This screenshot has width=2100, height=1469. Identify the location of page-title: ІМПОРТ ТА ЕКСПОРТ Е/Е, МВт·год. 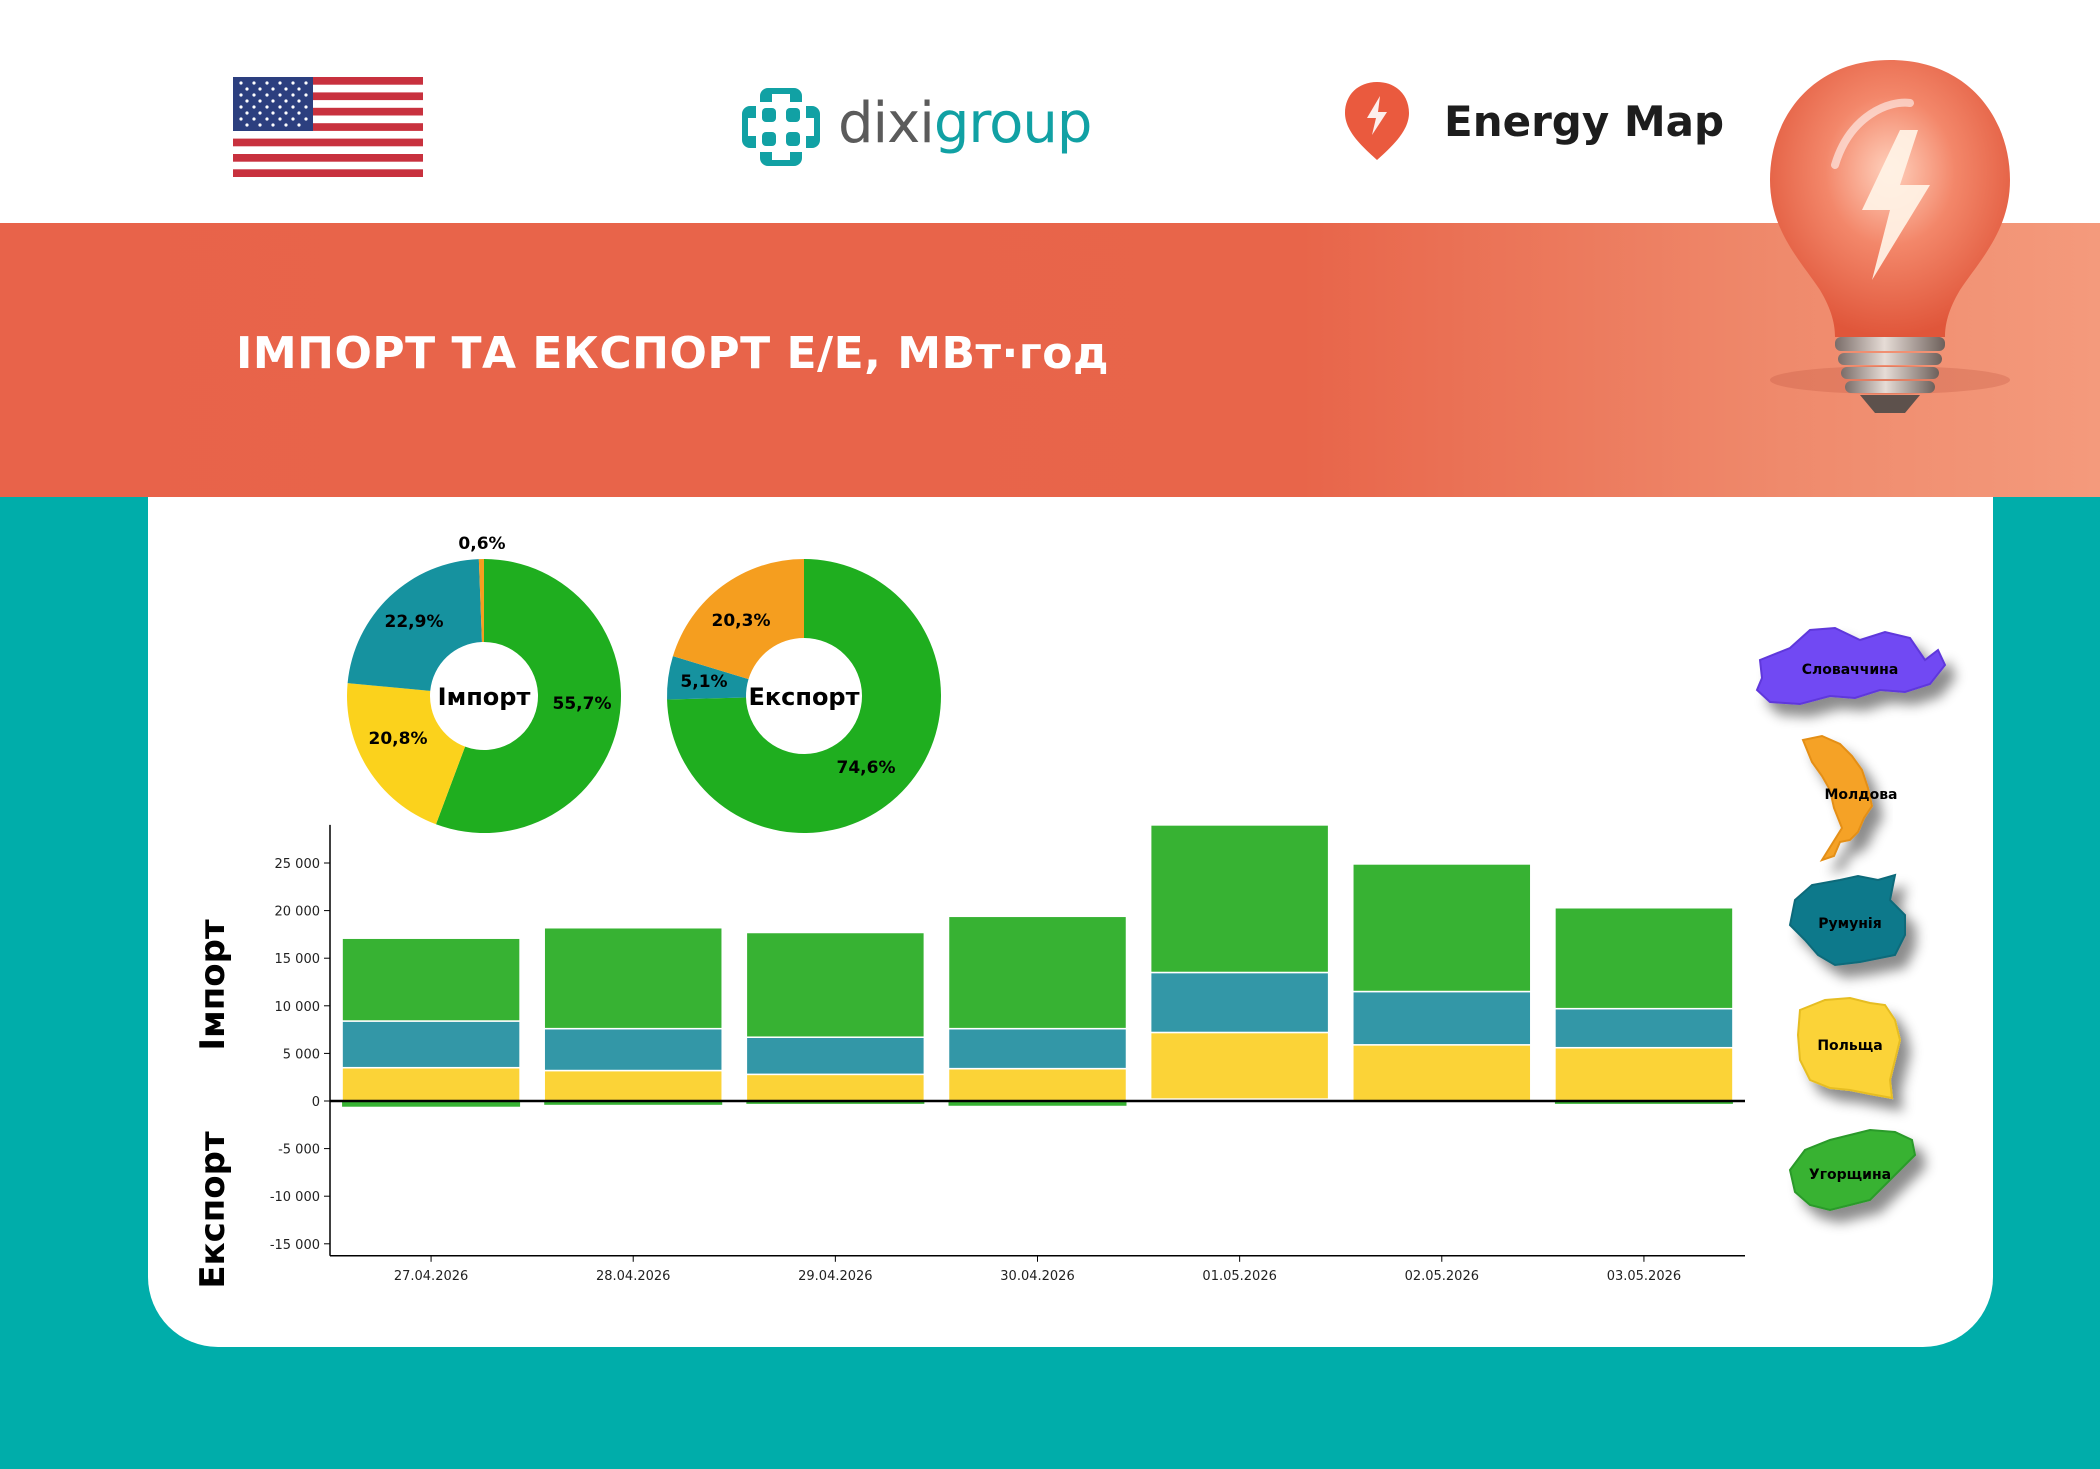
(672, 353).